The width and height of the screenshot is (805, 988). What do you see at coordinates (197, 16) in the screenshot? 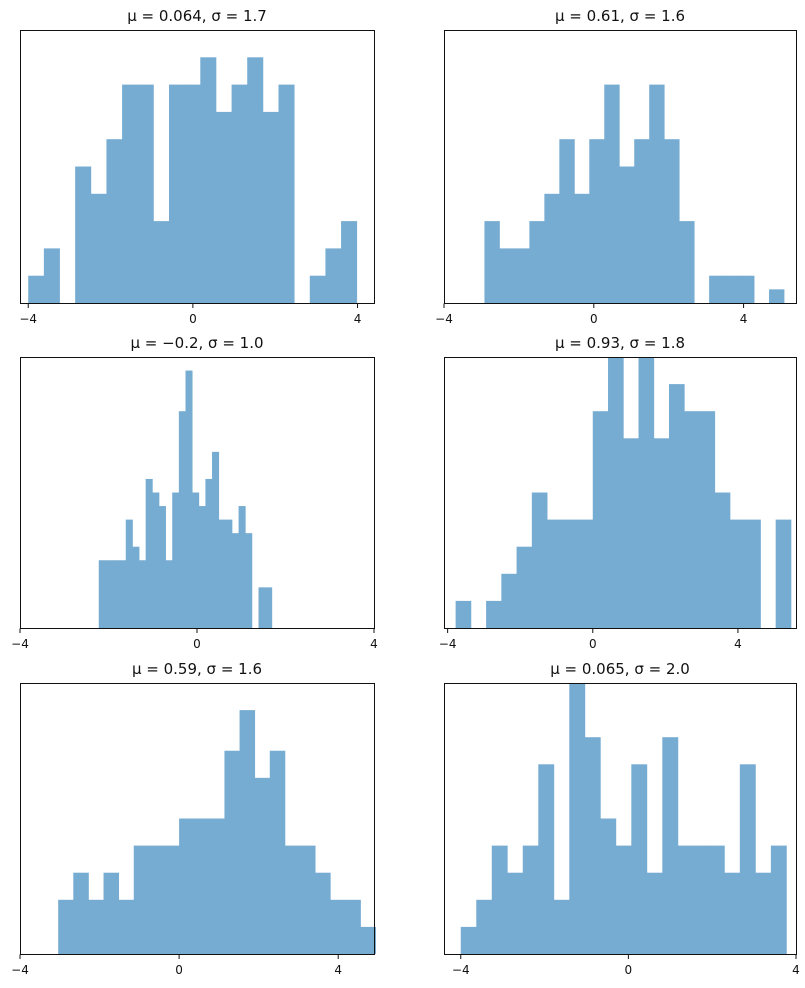
I see `panel-title: μ = 0.064, σ = 1.7` at bounding box center [197, 16].